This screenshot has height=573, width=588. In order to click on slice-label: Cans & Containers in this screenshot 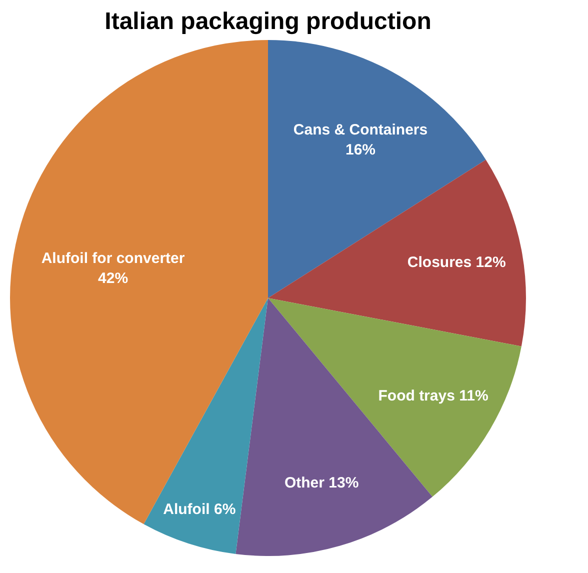, I will do `click(360, 130)`.